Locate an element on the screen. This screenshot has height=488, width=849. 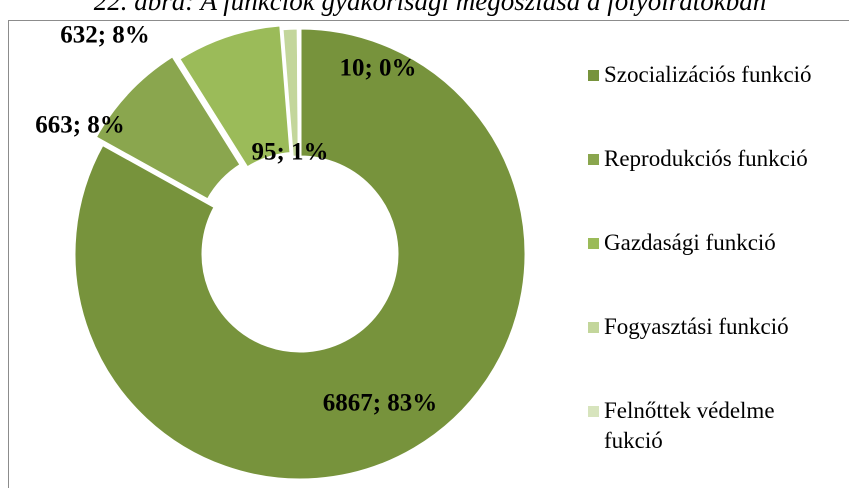
data-label: 632; 8% is located at coordinates (105, 35).